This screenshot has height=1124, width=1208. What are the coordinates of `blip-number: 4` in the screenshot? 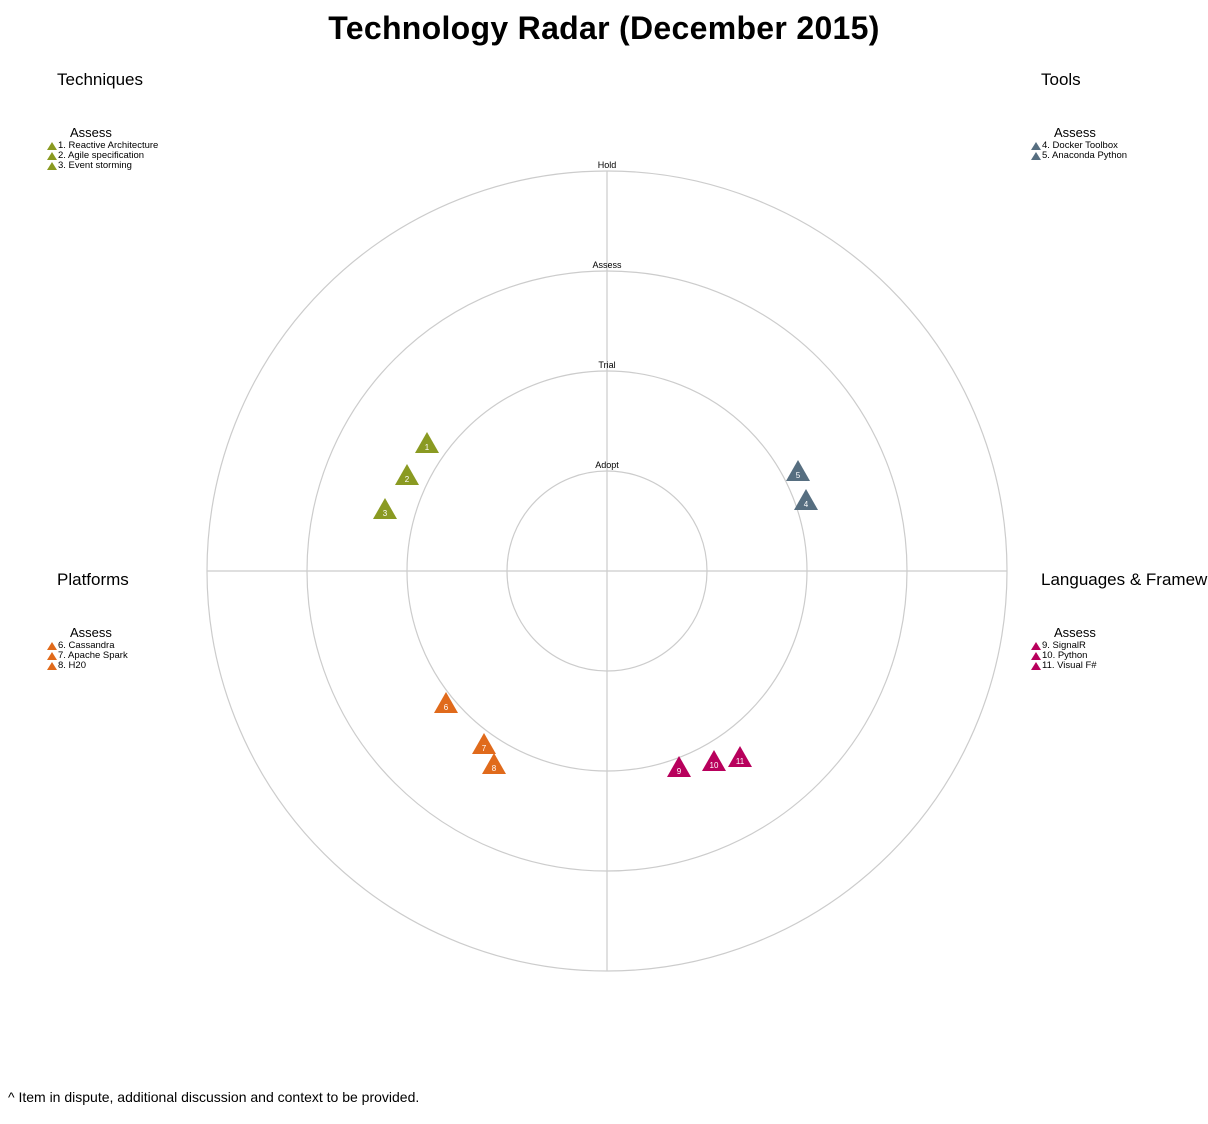 It's located at (806, 504).